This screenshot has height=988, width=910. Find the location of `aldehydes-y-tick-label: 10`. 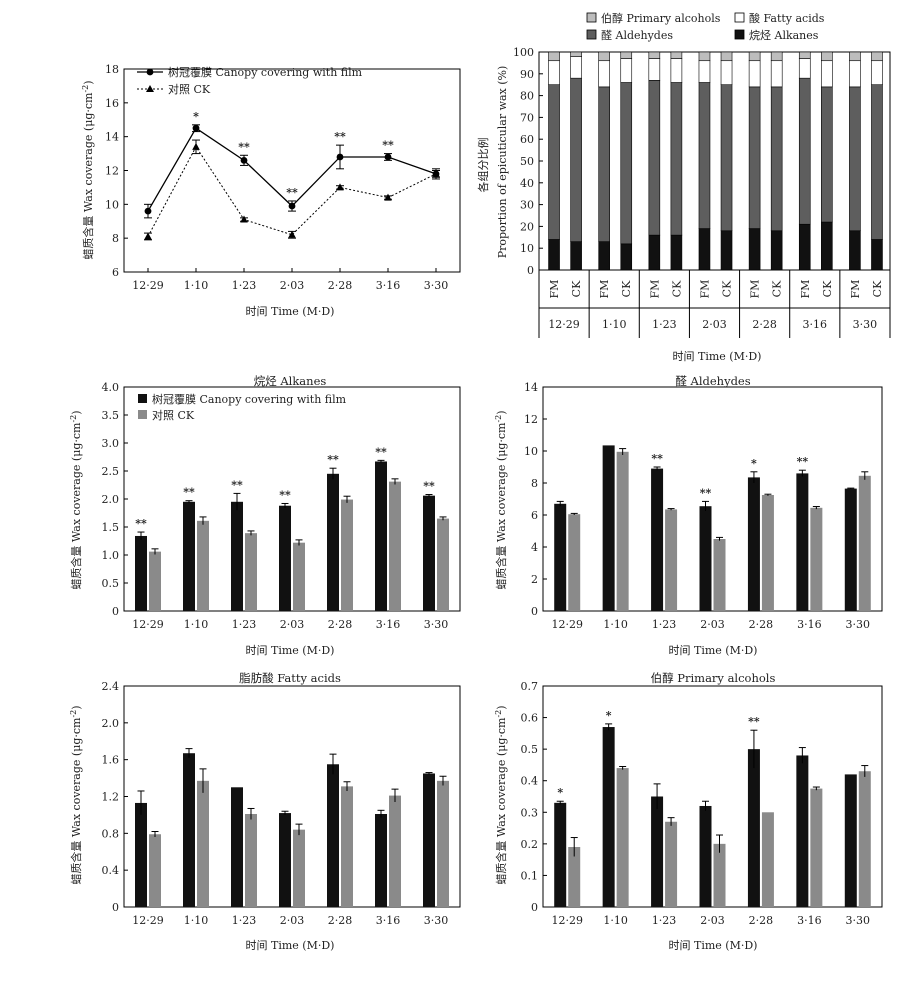

aldehydes-y-tick-label: 10 is located at coordinates (531, 451).